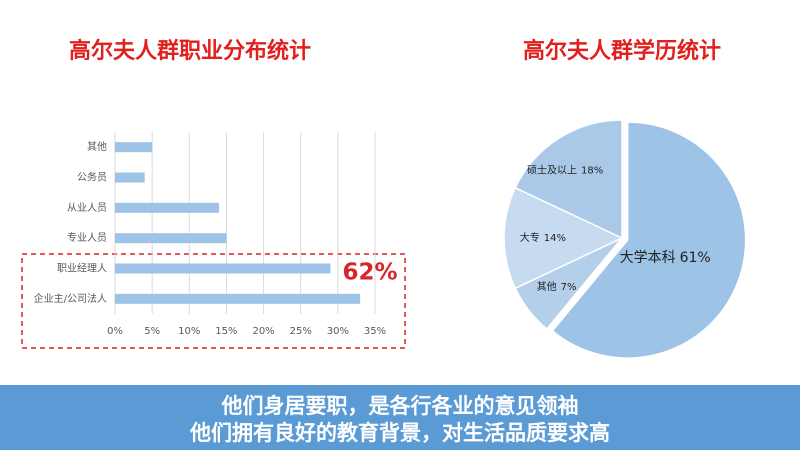 The height and width of the screenshot is (450, 800). I want to click on banner-line: 他们身居要职，是各行各业的意见领袖, so click(400, 406).